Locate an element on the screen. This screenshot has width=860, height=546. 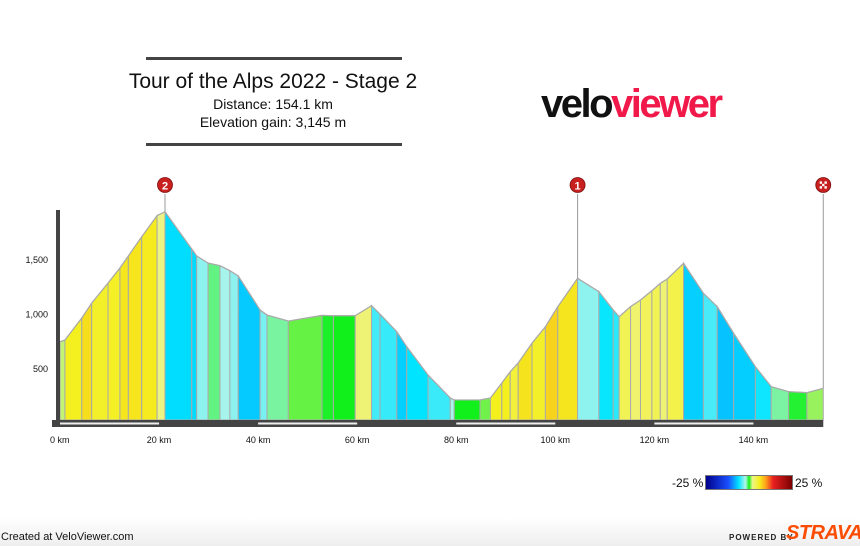
y-tick-label: 1,000 is located at coordinates (36, 315).